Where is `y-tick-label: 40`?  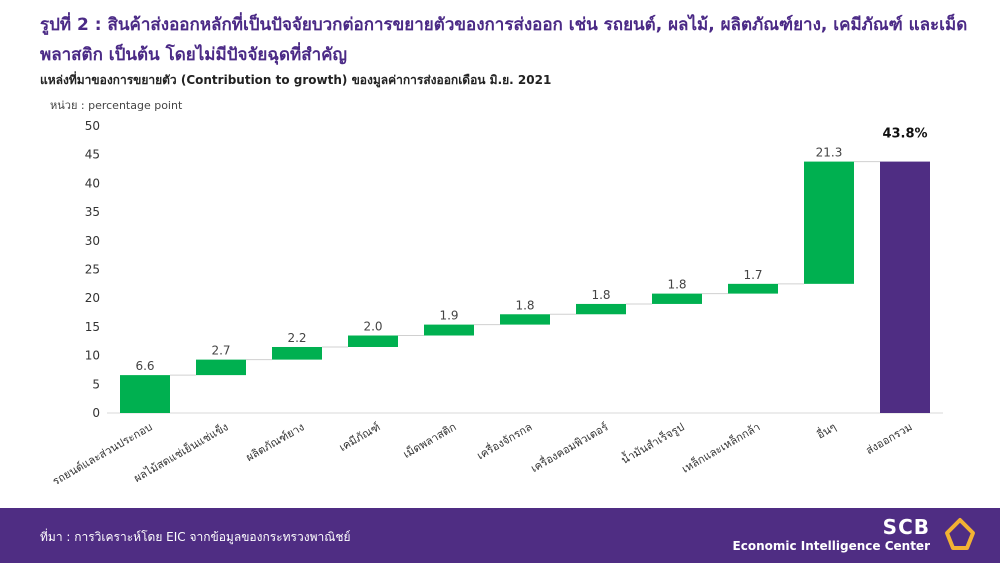 y-tick-label: 40 is located at coordinates (92, 183).